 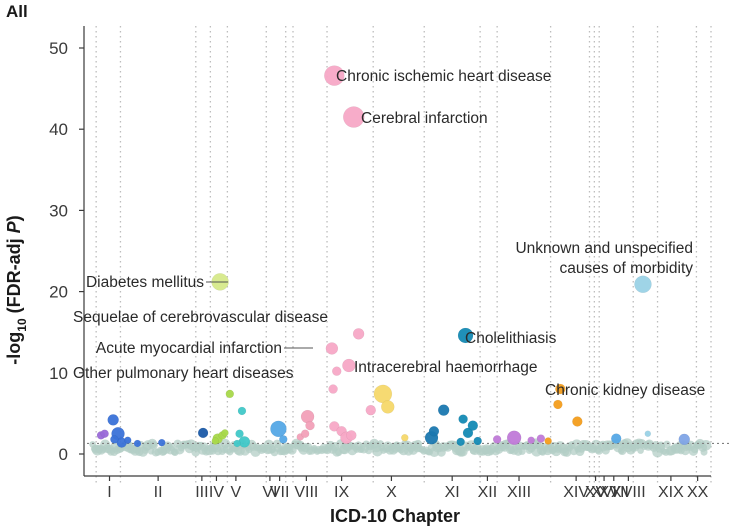 I want to click on y-tick-label: 10, so click(x=58, y=373).